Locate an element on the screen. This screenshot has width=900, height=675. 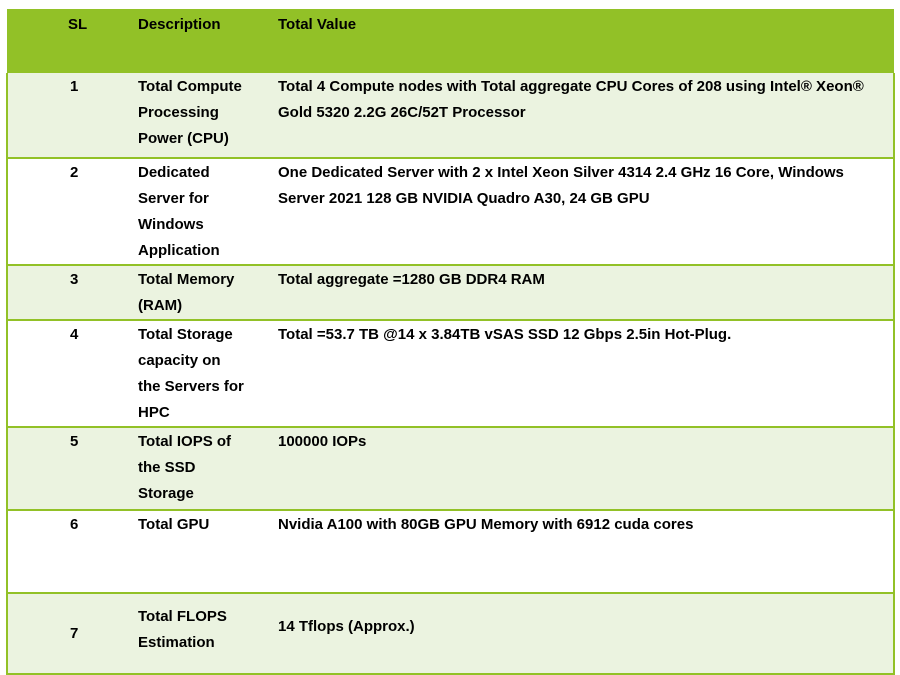
cell-description: Dedicated Server for Windows Application is located at coordinates (179, 211).